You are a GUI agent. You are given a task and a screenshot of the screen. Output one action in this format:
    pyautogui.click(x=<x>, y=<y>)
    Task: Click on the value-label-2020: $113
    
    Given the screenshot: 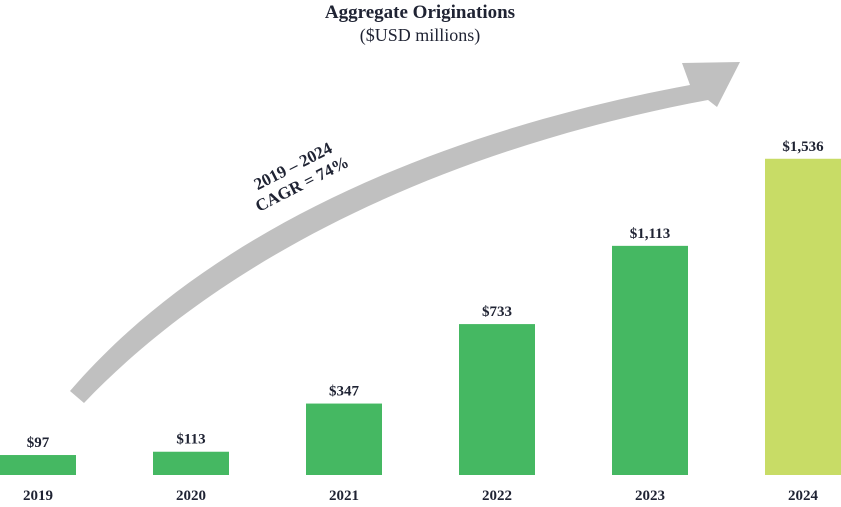 What is the action you would take?
    pyautogui.click(x=190, y=440)
    